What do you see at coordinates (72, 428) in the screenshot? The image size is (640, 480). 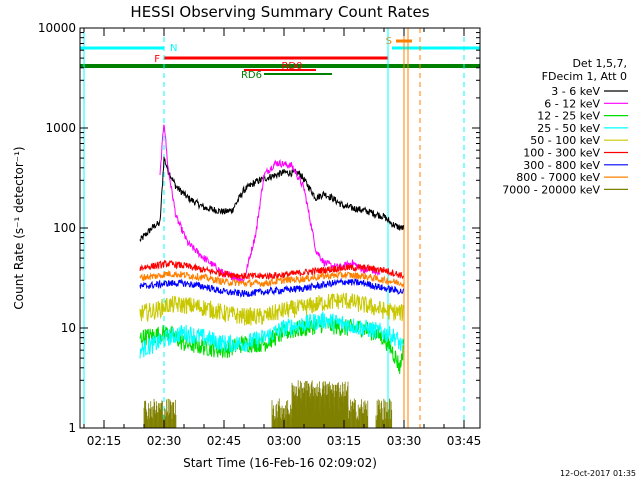 I see `y-tick-label-0: 1` at bounding box center [72, 428].